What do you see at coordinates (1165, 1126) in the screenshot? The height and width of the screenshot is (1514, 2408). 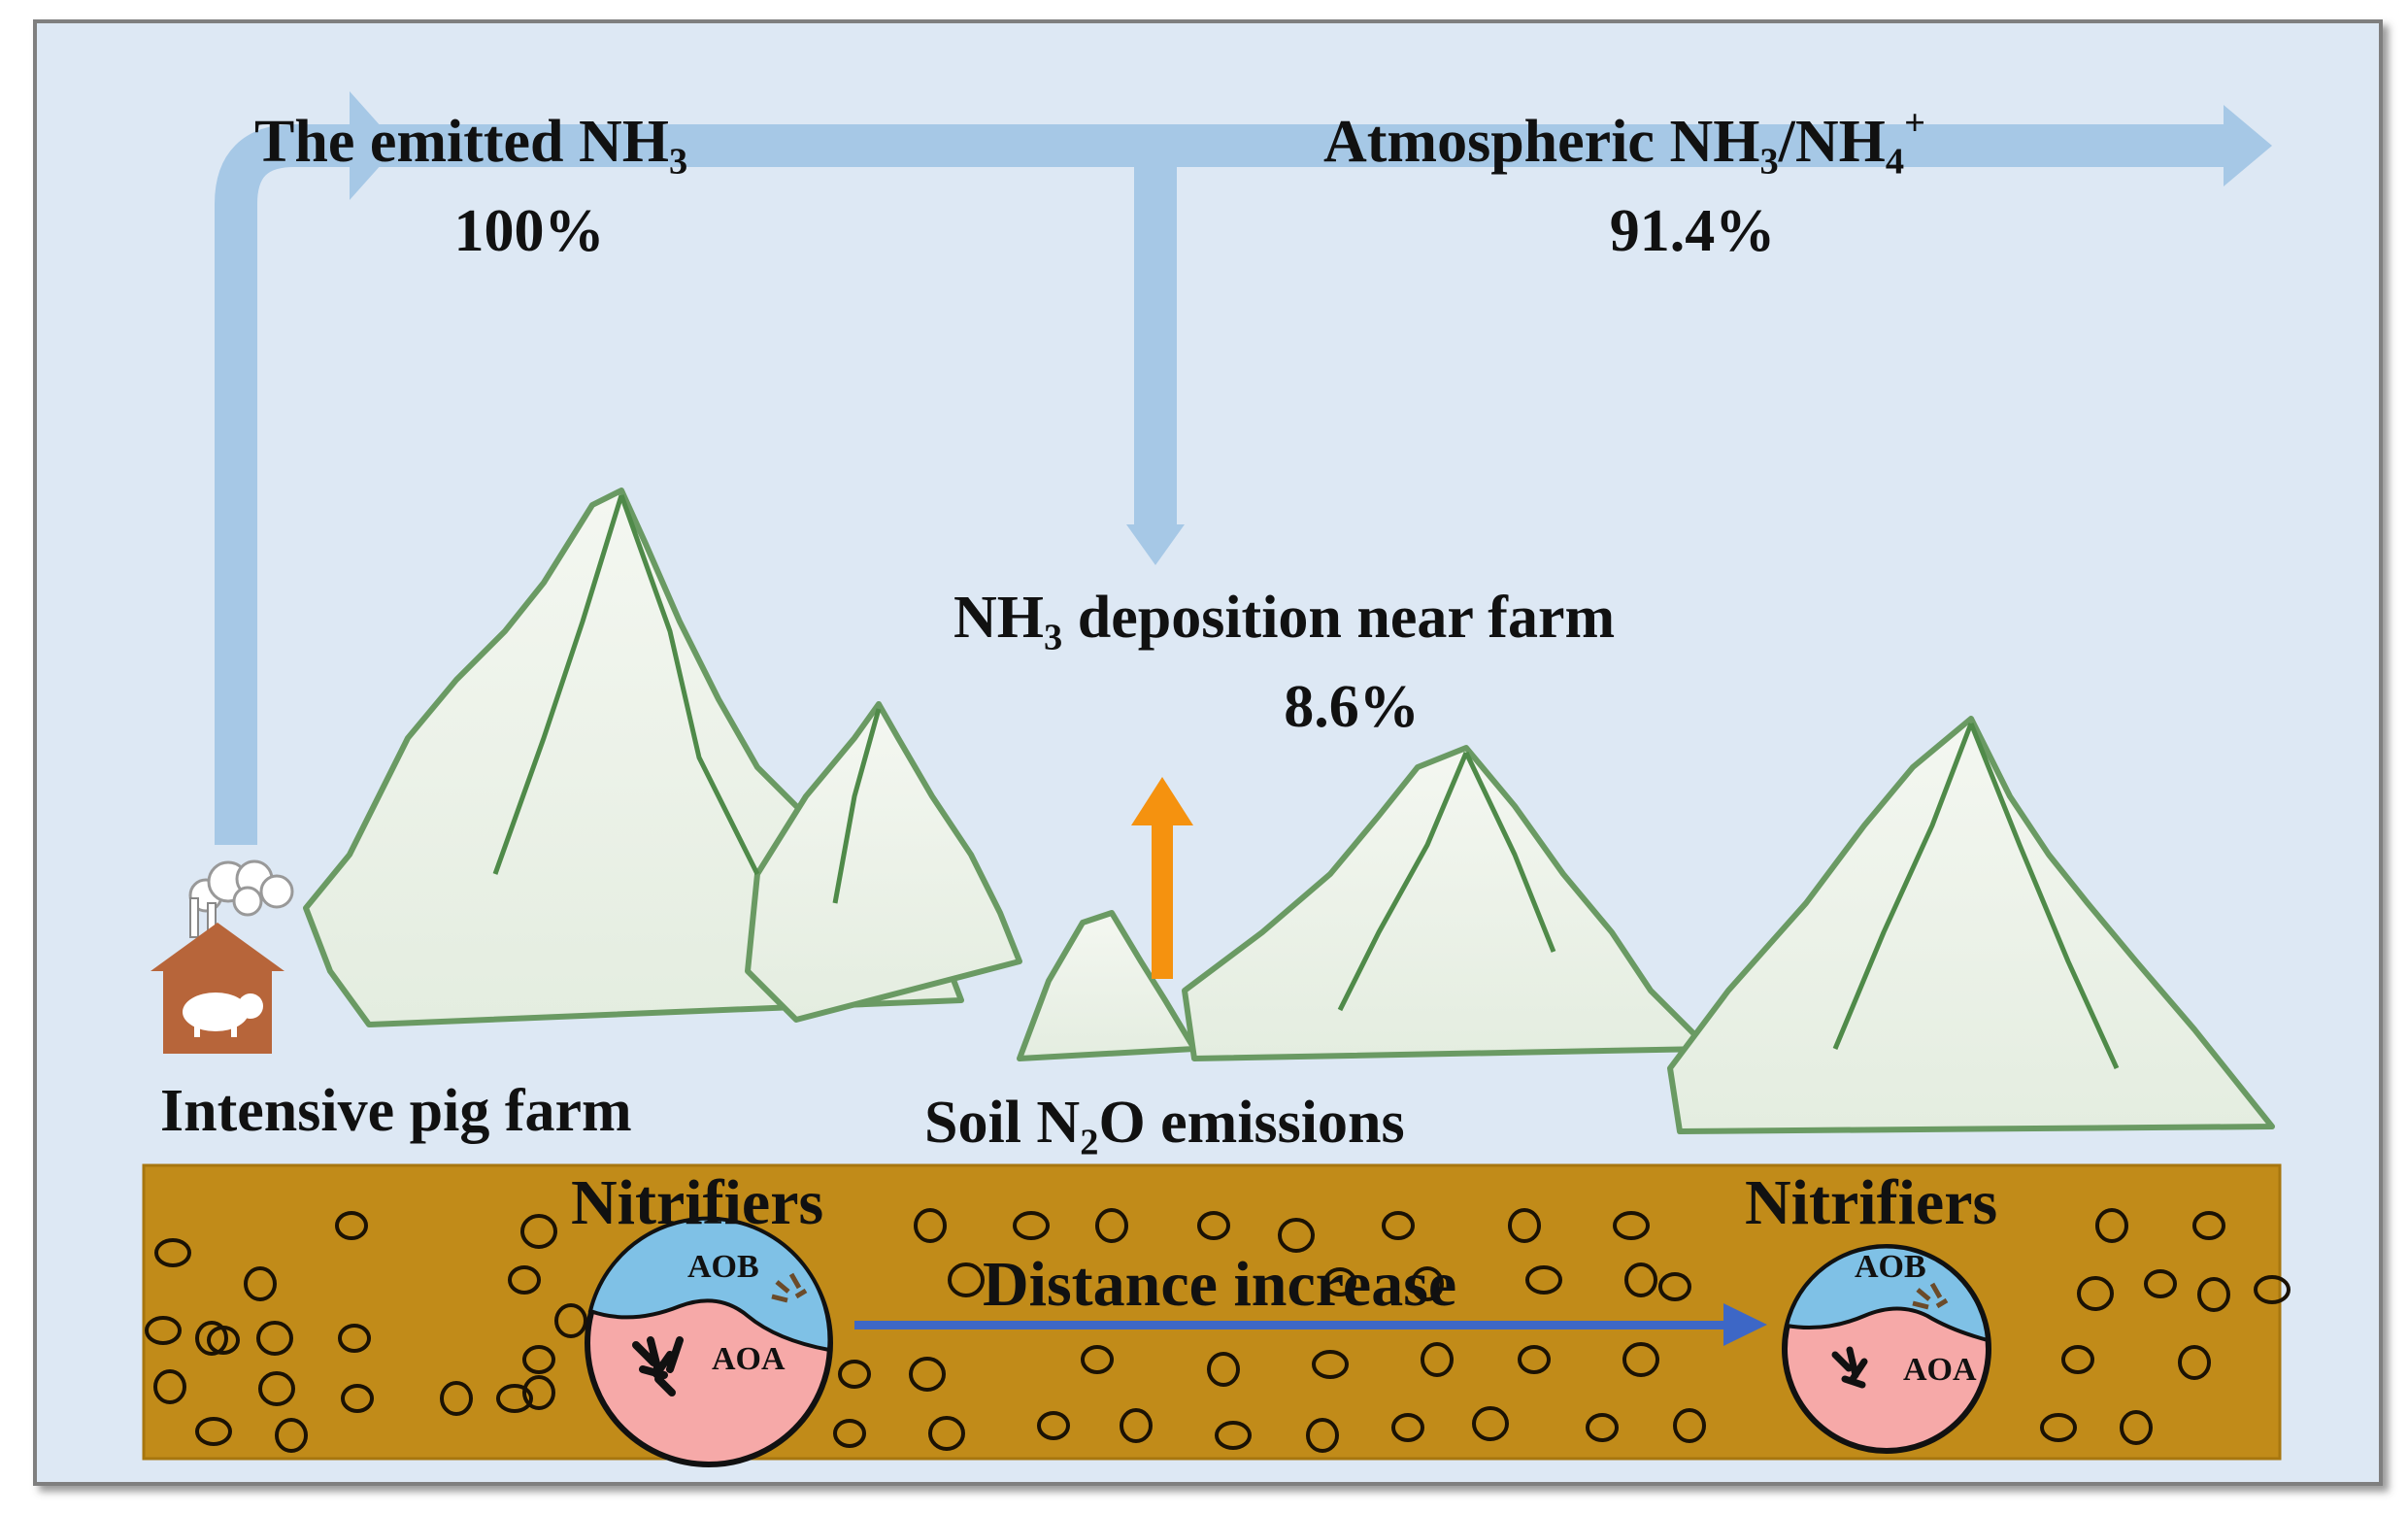 I see `soil-n2o-label: Soil N2O emissions` at bounding box center [1165, 1126].